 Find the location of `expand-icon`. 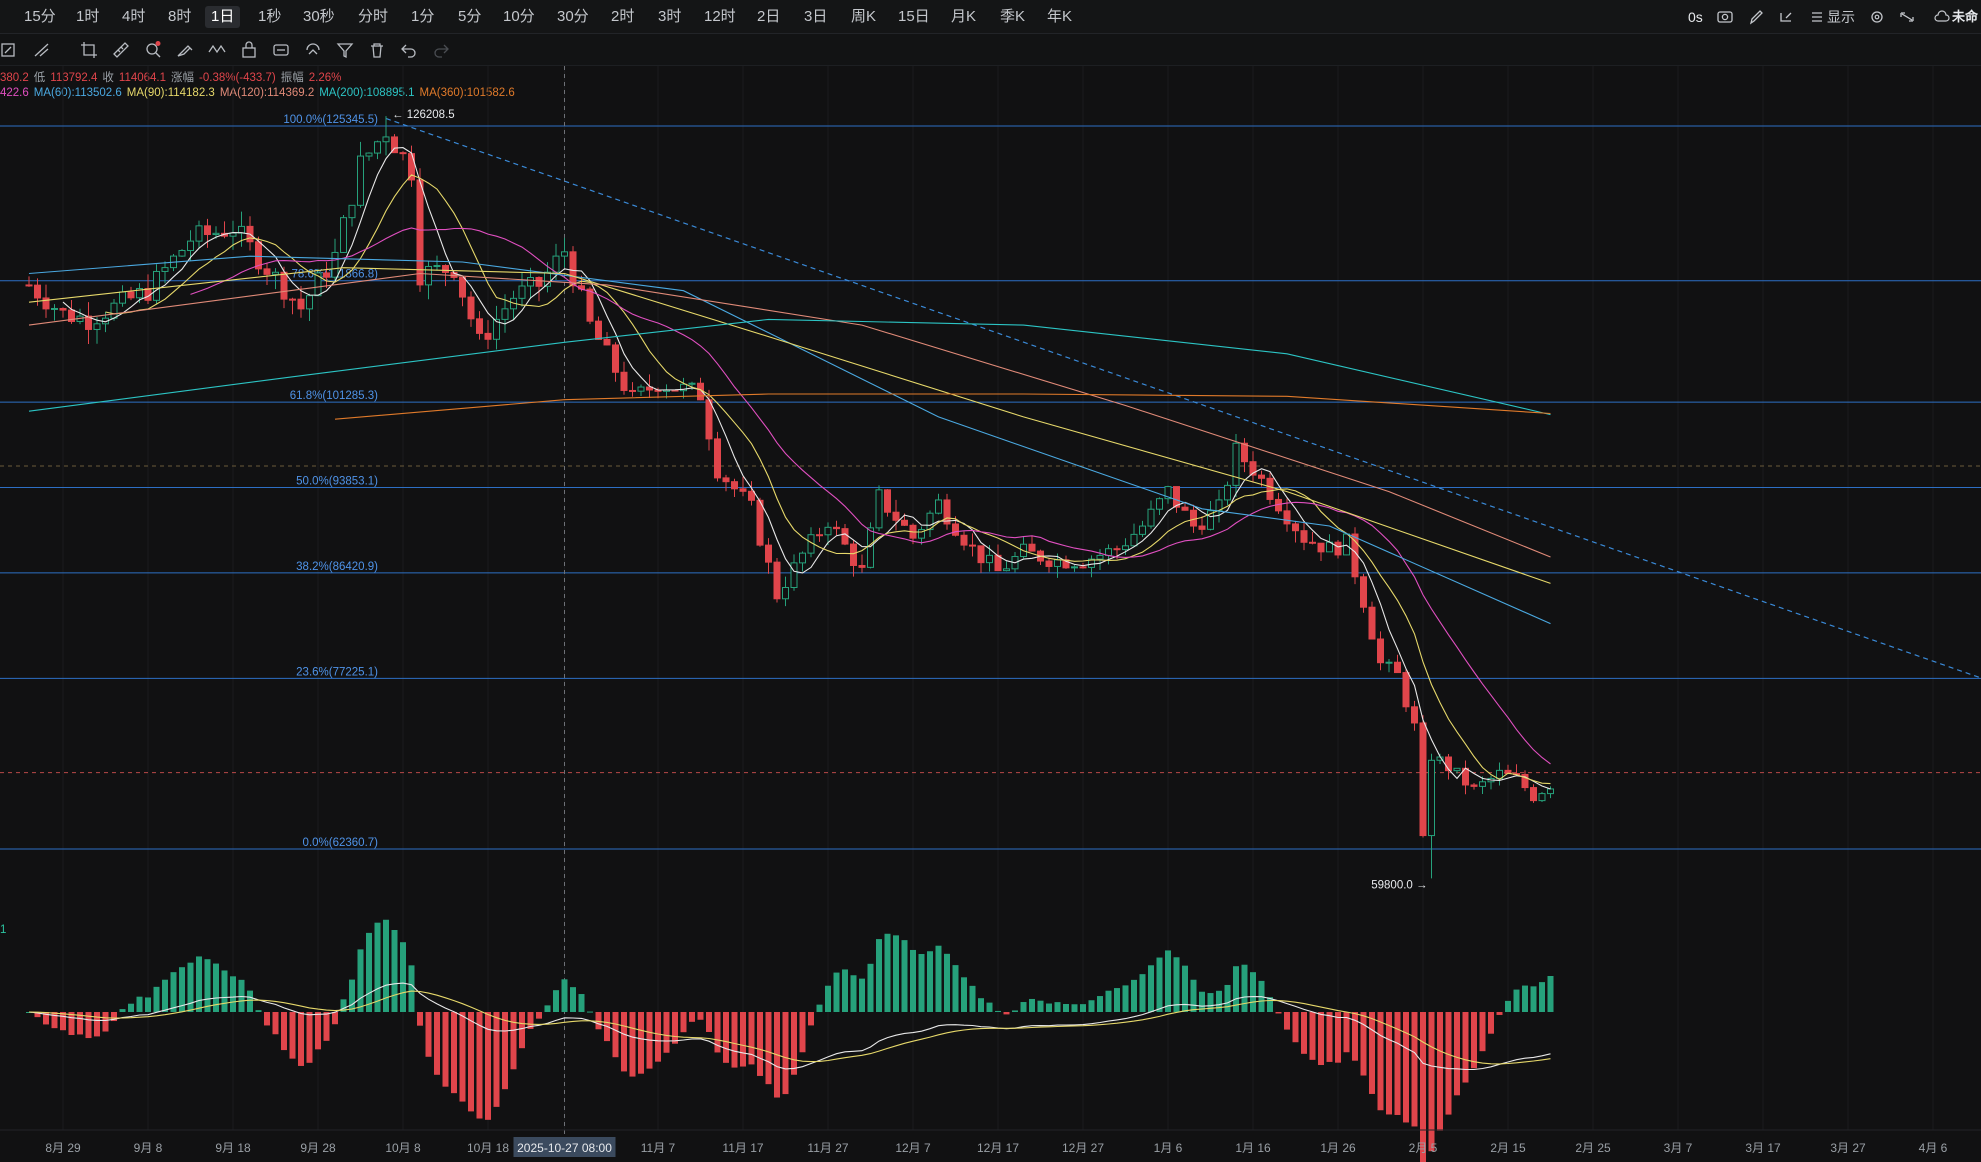

expand-icon is located at coordinates (1907, 17).